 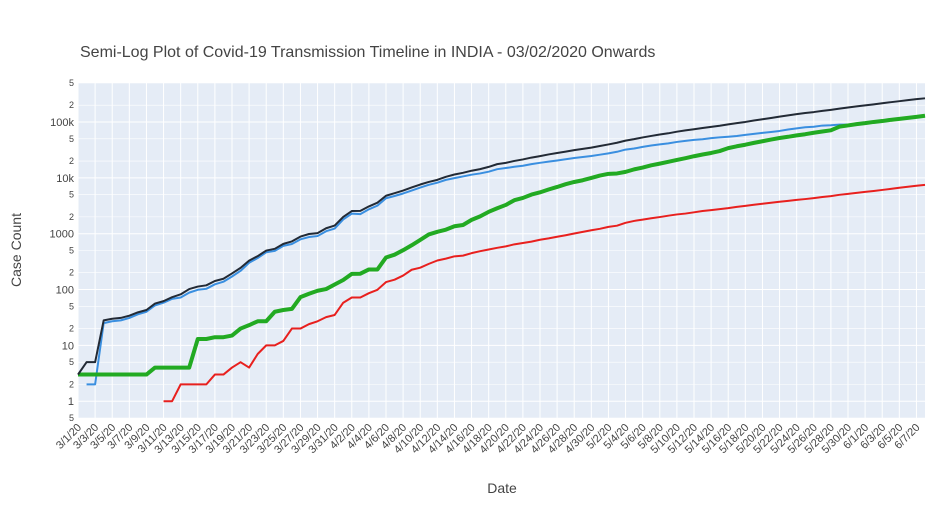 I want to click on y-tick-label: 10k, so click(x=65, y=179).